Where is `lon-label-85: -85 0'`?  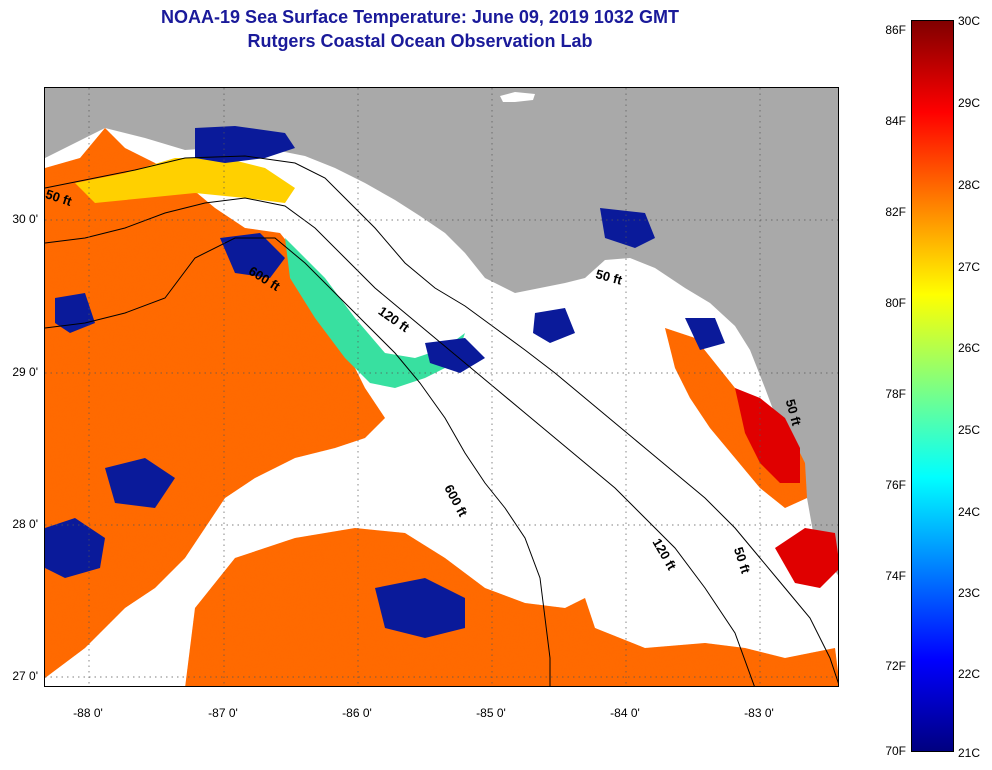
lon-label-85: -85 0' is located at coordinates (491, 713).